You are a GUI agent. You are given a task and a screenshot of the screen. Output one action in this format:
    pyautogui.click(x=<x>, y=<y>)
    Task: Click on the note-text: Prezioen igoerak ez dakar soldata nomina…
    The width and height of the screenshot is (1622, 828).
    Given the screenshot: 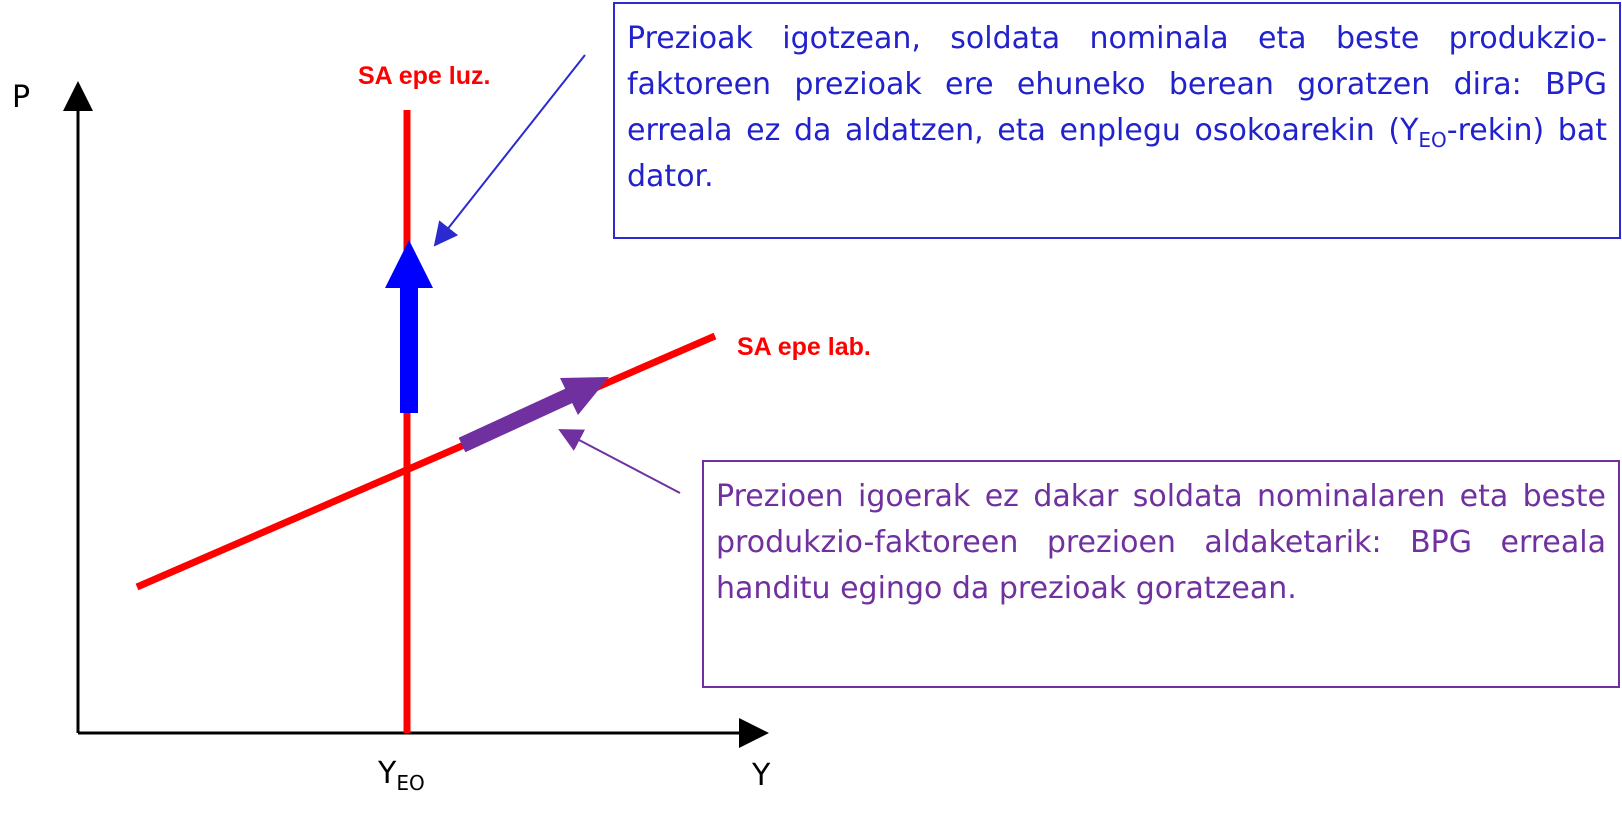 What is the action you would take?
    pyautogui.click(x=1161, y=542)
    